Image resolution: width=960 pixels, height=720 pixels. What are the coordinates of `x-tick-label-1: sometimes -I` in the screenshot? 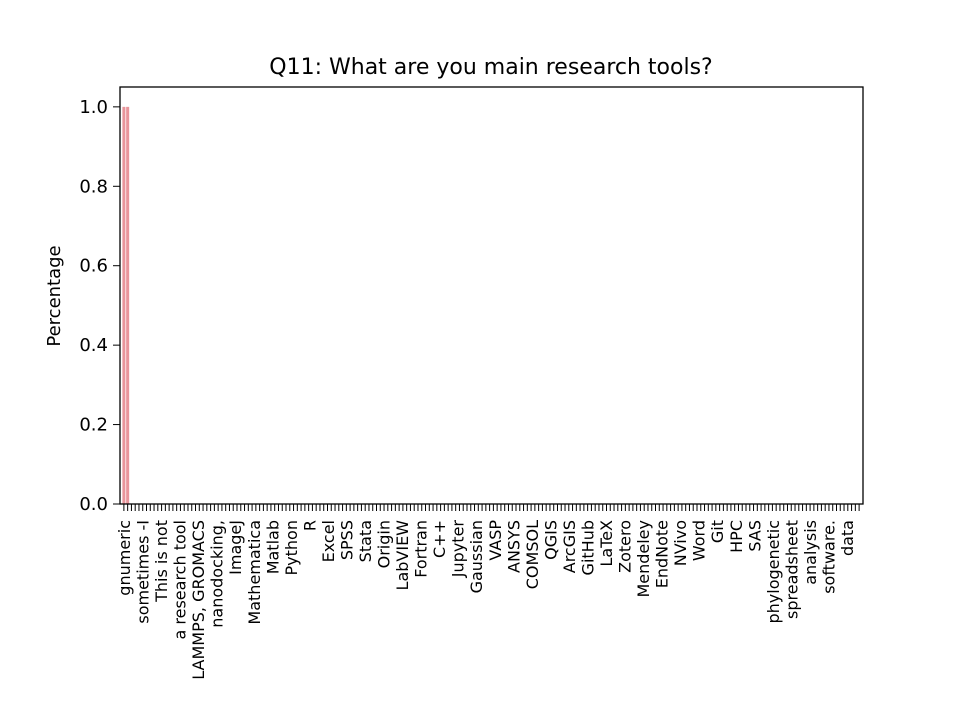 It's located at (143, 572).